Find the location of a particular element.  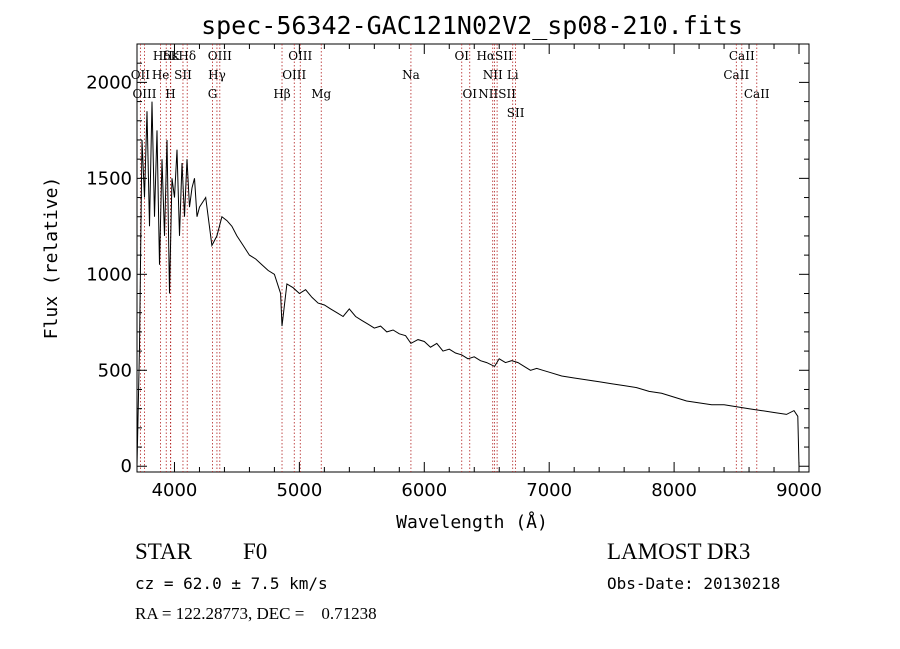

y-tick-label: 1500 is located at coordinates (109, 178).